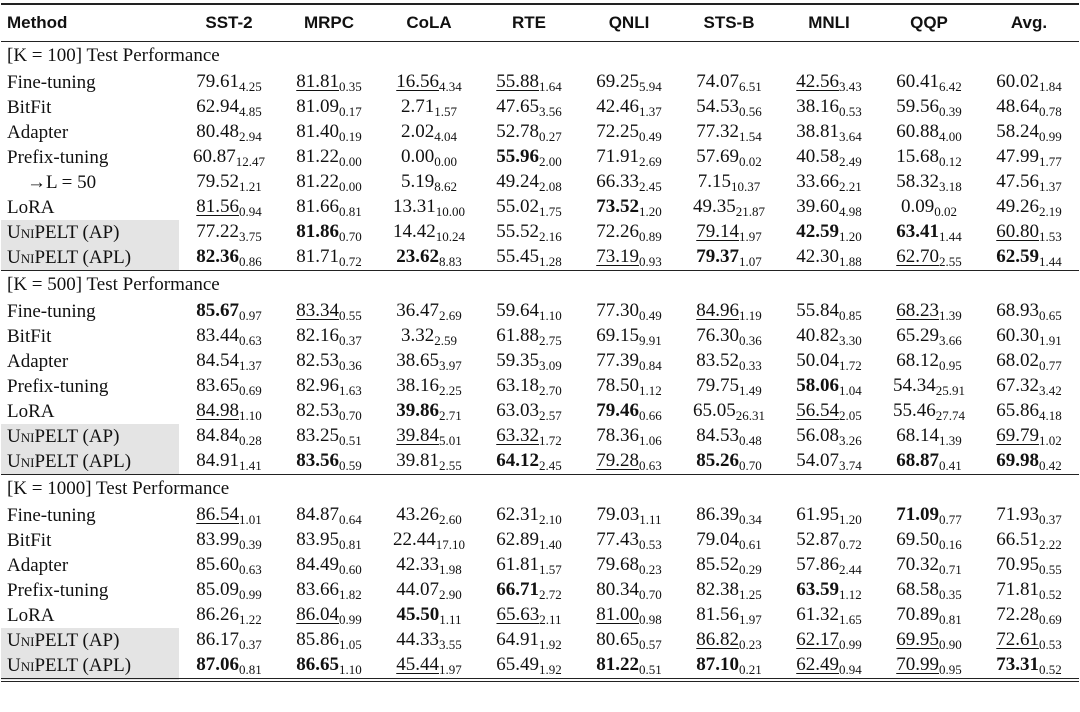  What do you see at coordinates (629, 336) in the screenshot?
I see `score-cell: 69.159.91` at bounding box center [629, 336].